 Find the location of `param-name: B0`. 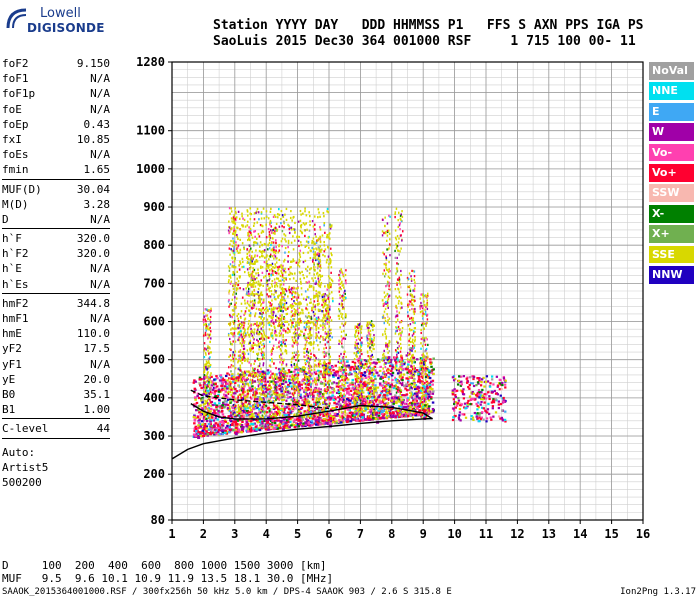

param-name: B0 is located at coordinates (9, 394).